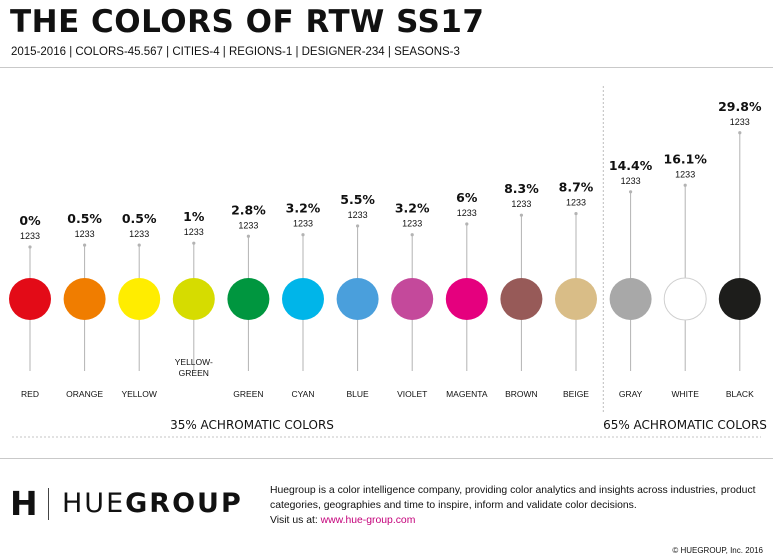  I want to click on color-column-orange: 0.5% 1233 ORANGE, so click(84, 305).